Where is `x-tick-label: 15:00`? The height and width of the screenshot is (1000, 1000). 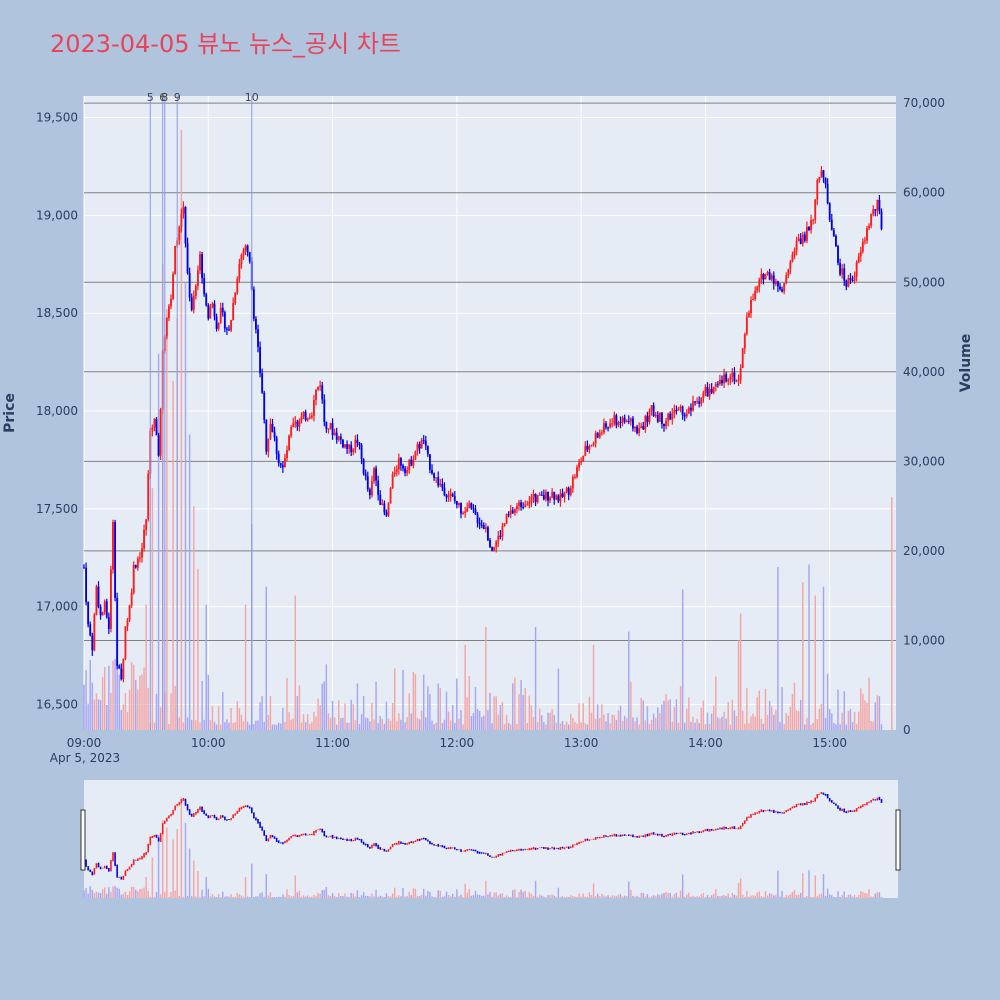 x-tick-label: 15:00 is located at coordinates (829, 743).